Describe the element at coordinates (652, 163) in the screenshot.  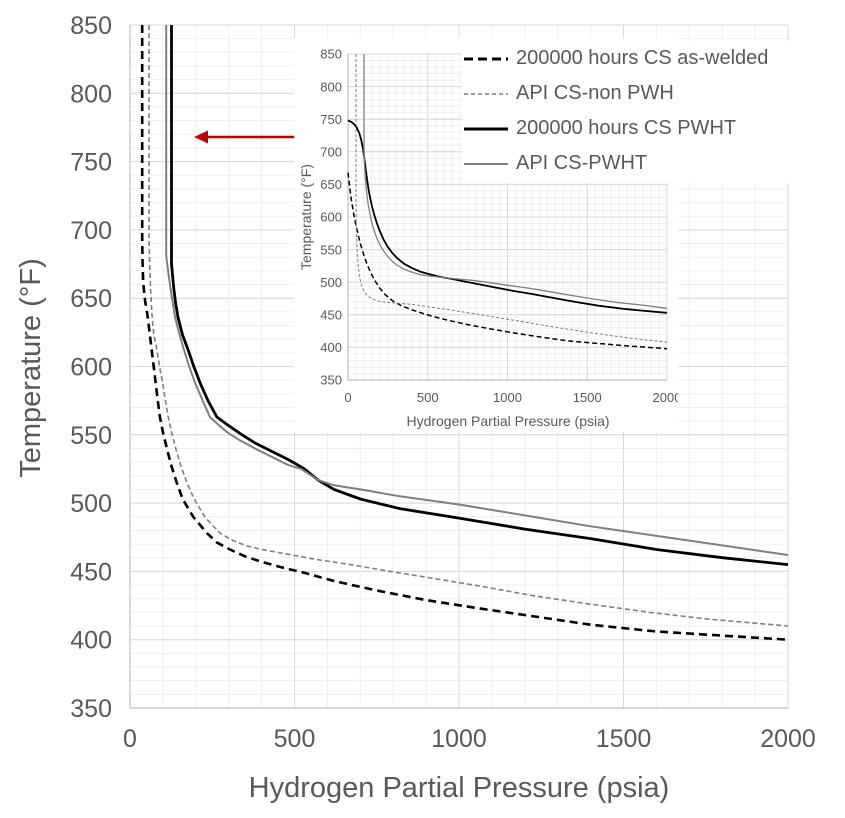
I see `legend-item: API CS-PWHT` at that location.